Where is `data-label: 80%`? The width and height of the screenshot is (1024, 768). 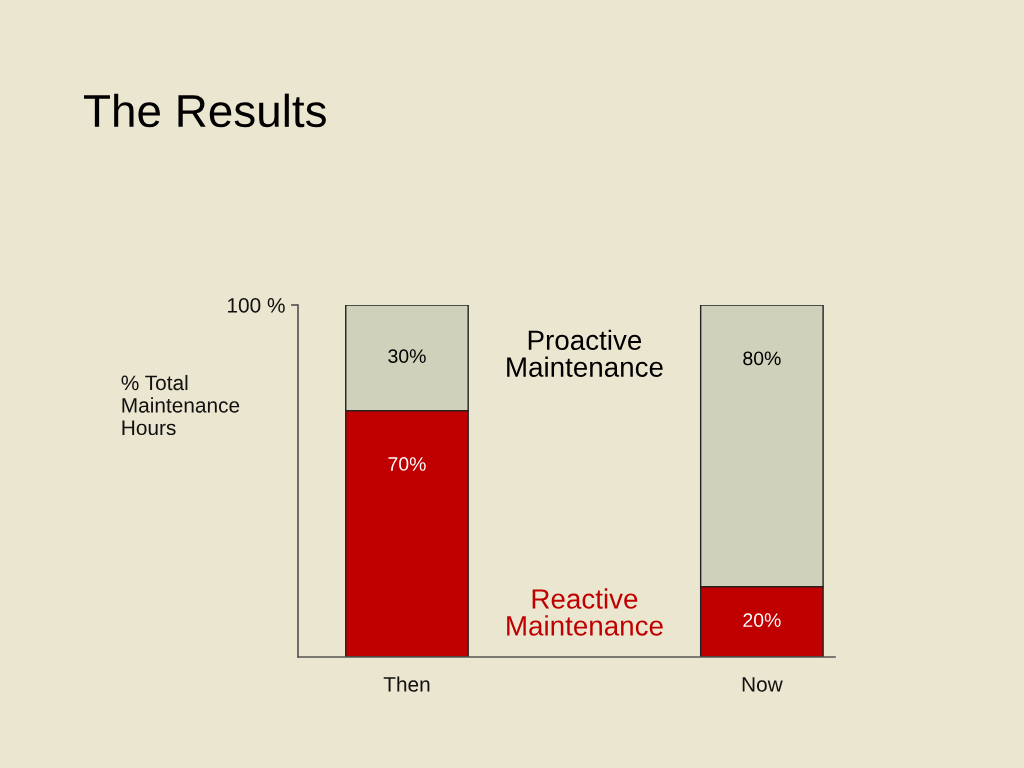
data-label: 80% is located at coordinates (762, 358).